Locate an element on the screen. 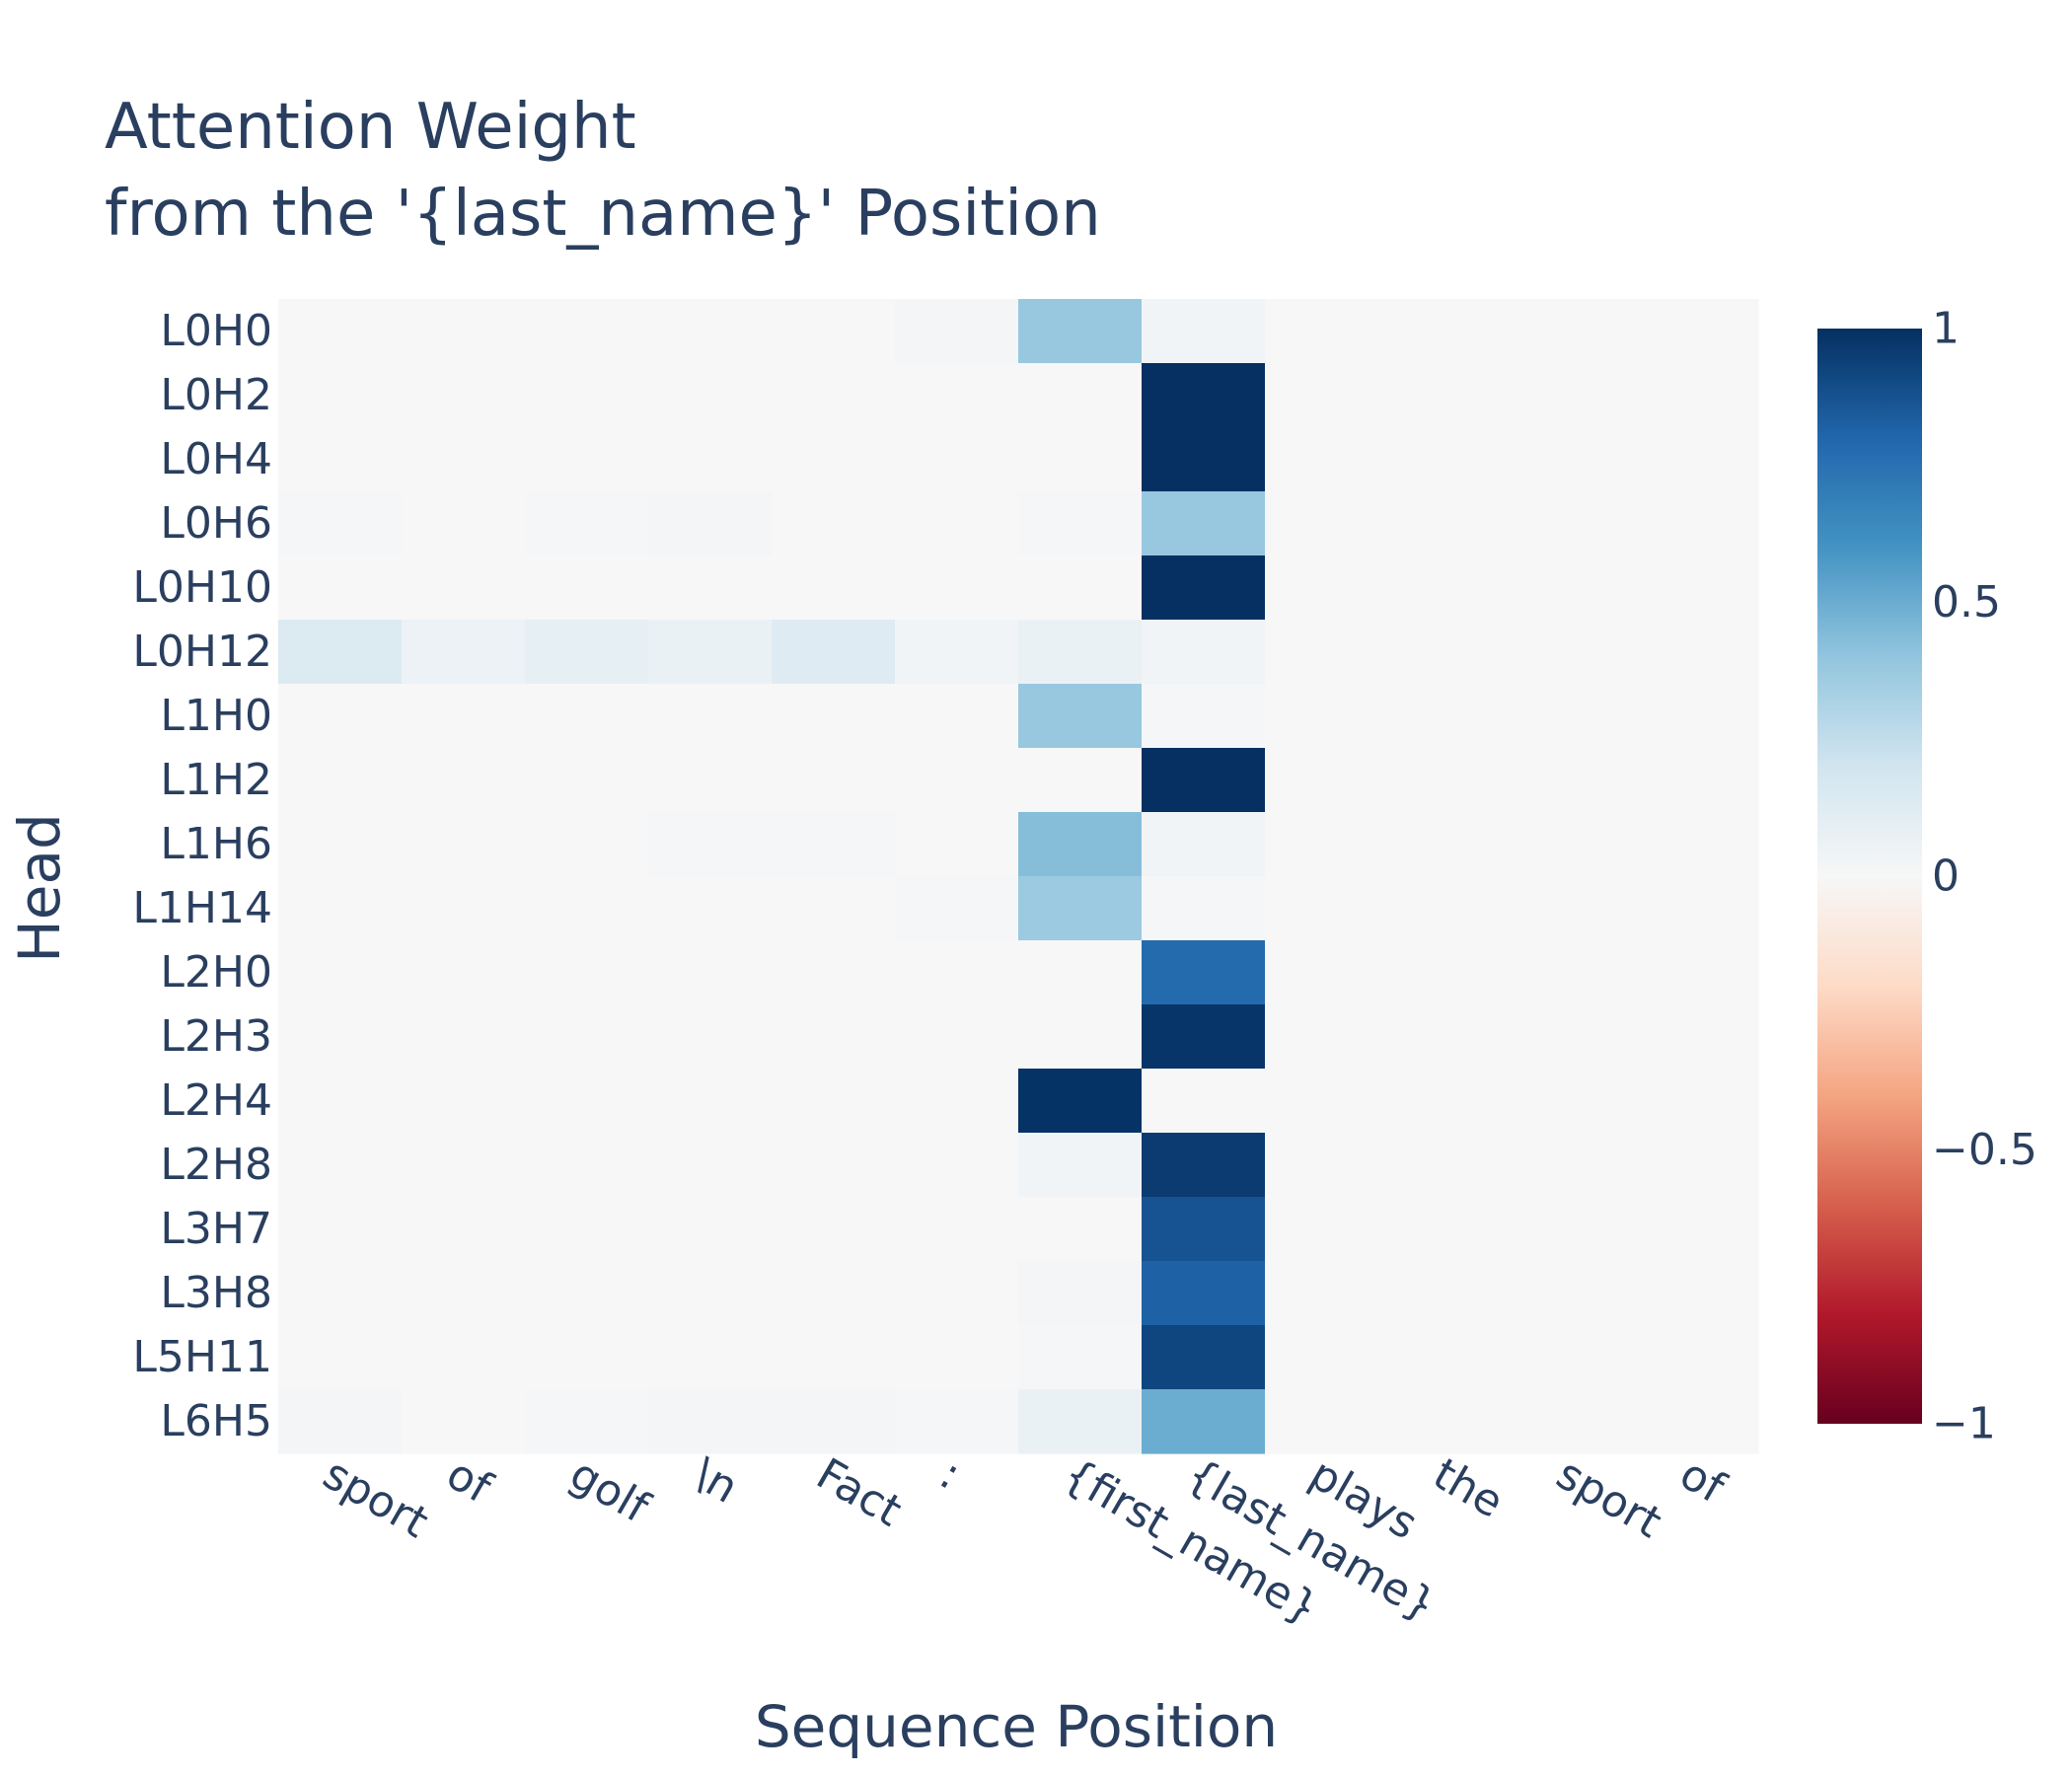 Image resolution: width=2072 pixels, height=1776 pixels. y-tick-label: L6H5 is located at coordinates (216, 1421).